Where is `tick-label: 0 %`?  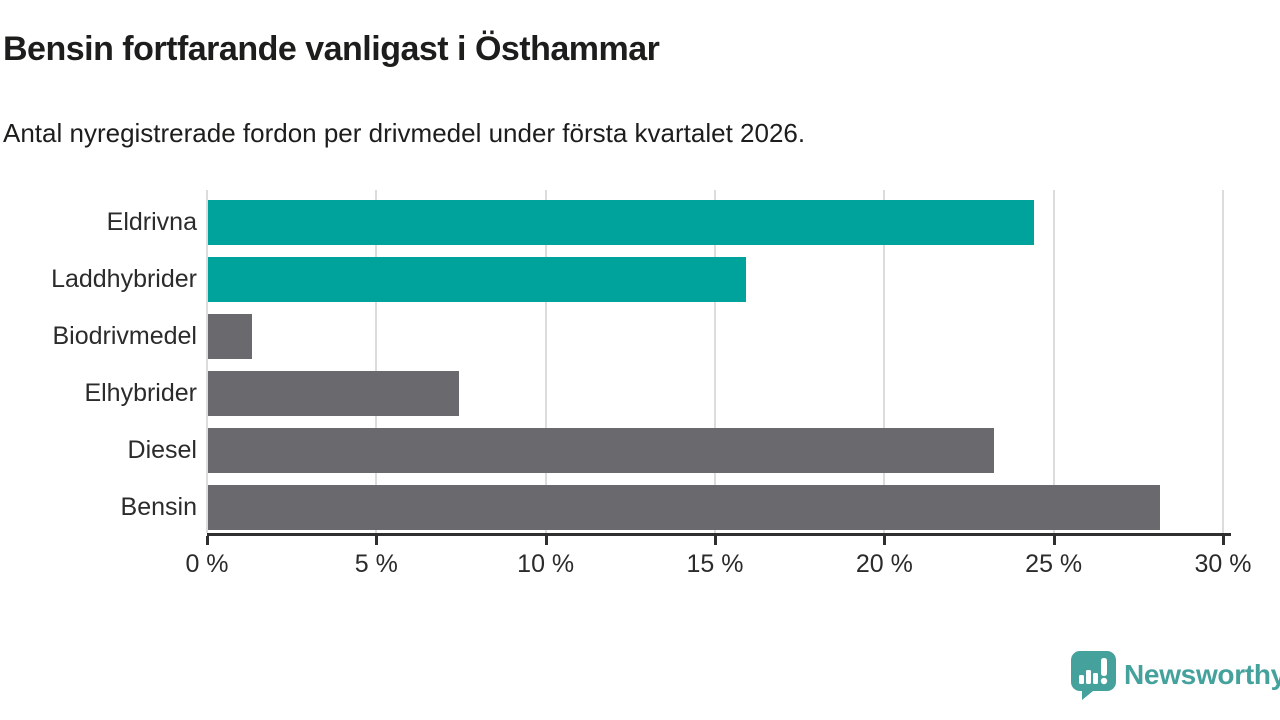
tick-label: 0 % is located at coordinates (207, 564).